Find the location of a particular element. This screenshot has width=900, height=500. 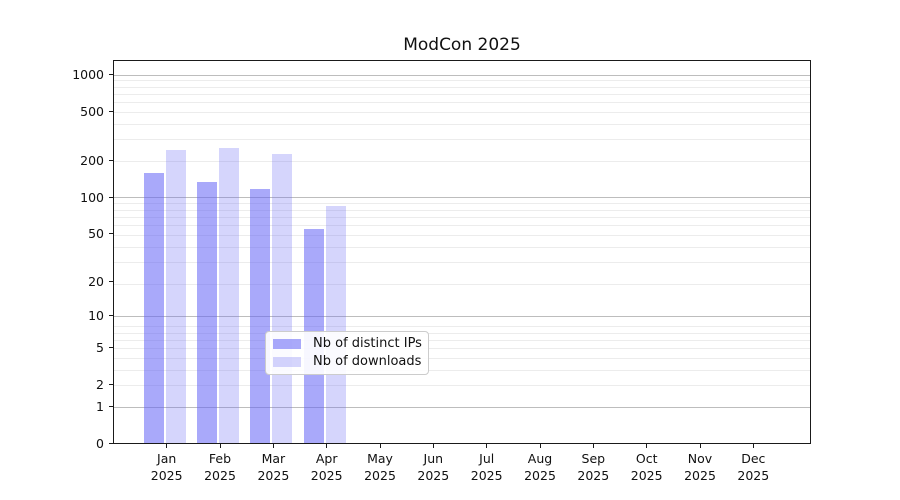

y-tick-label: 500 is located at coordinates (92, 112).